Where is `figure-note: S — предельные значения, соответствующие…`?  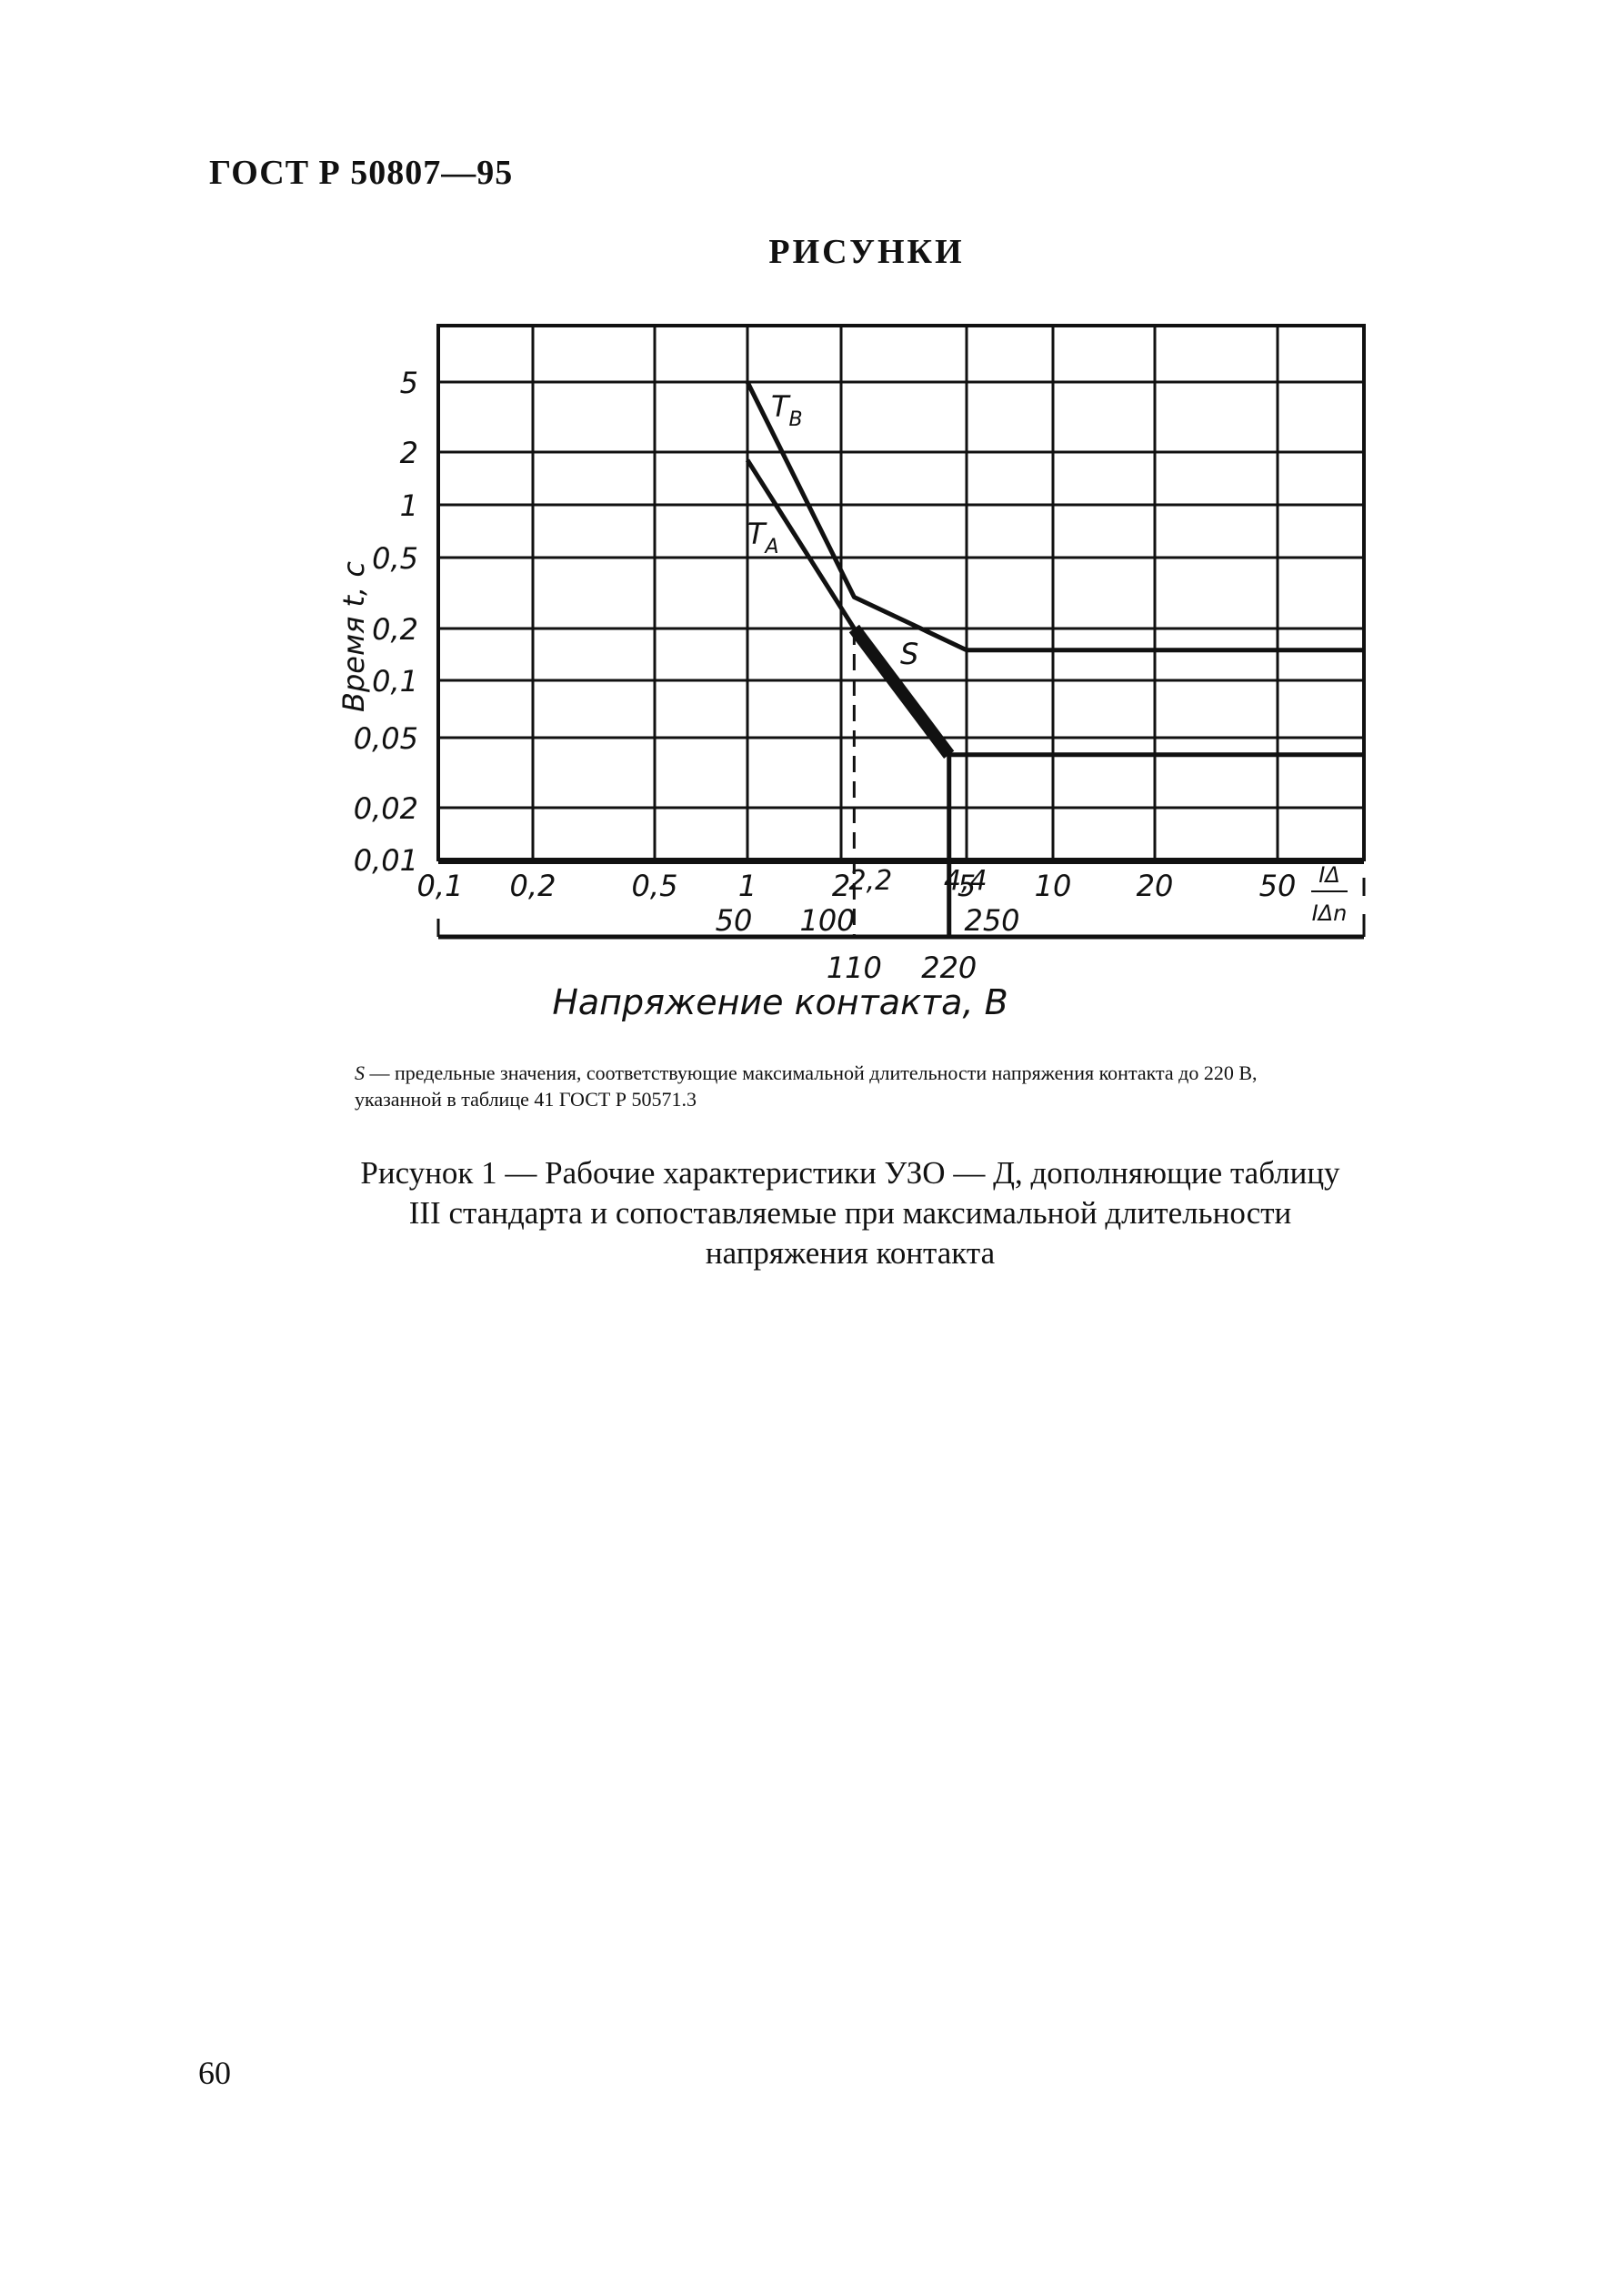
figure-note: S — предельные значения, соответствующие… is located at coordinates (850, 1086).